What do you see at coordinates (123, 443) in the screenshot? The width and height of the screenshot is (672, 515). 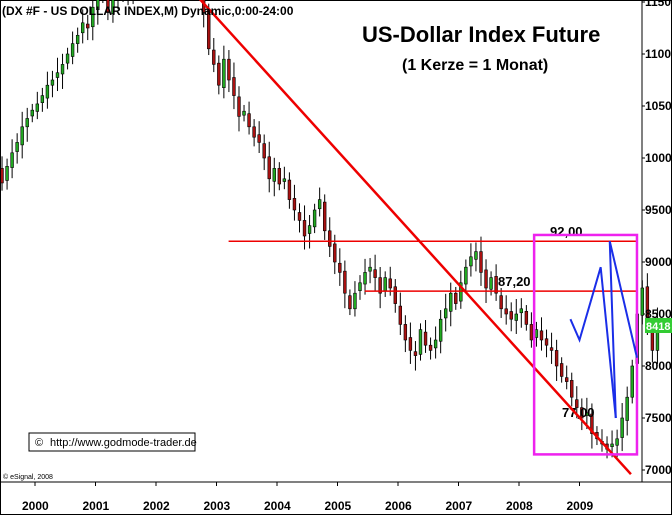 I see `source-url: http://www.godmode-trader.de` at bounding box center [123, 443].